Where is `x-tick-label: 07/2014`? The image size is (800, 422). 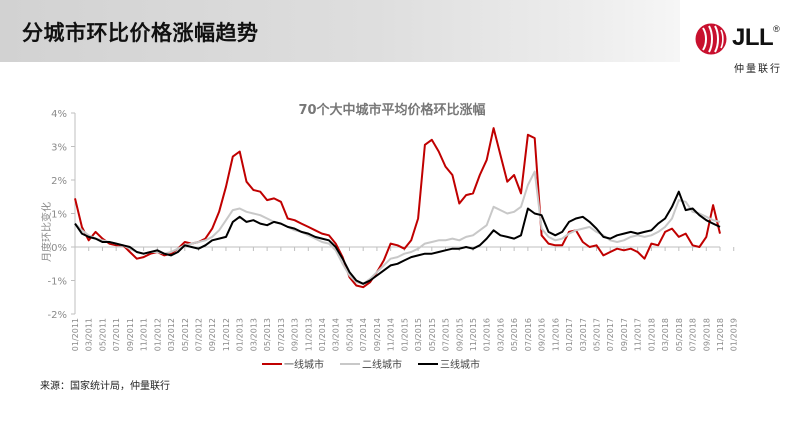 x-tick-label: 07/2014 is located at coordinates (363, 334).